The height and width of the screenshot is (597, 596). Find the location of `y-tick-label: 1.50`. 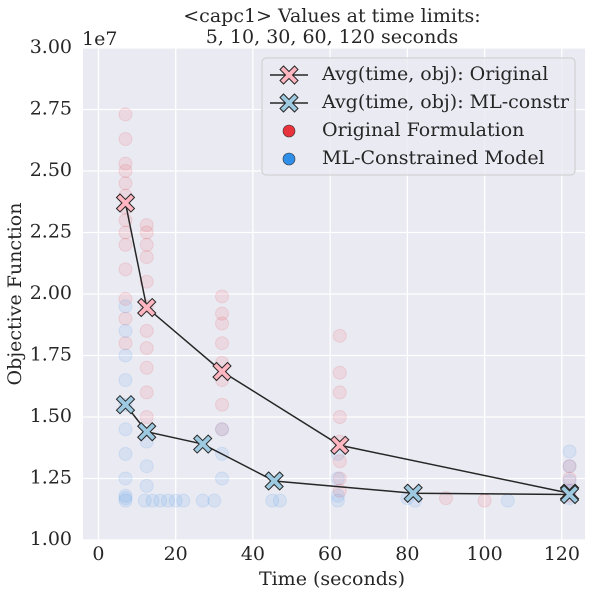

y-tick-label: 1.50 is located at coordinates (51, 416).